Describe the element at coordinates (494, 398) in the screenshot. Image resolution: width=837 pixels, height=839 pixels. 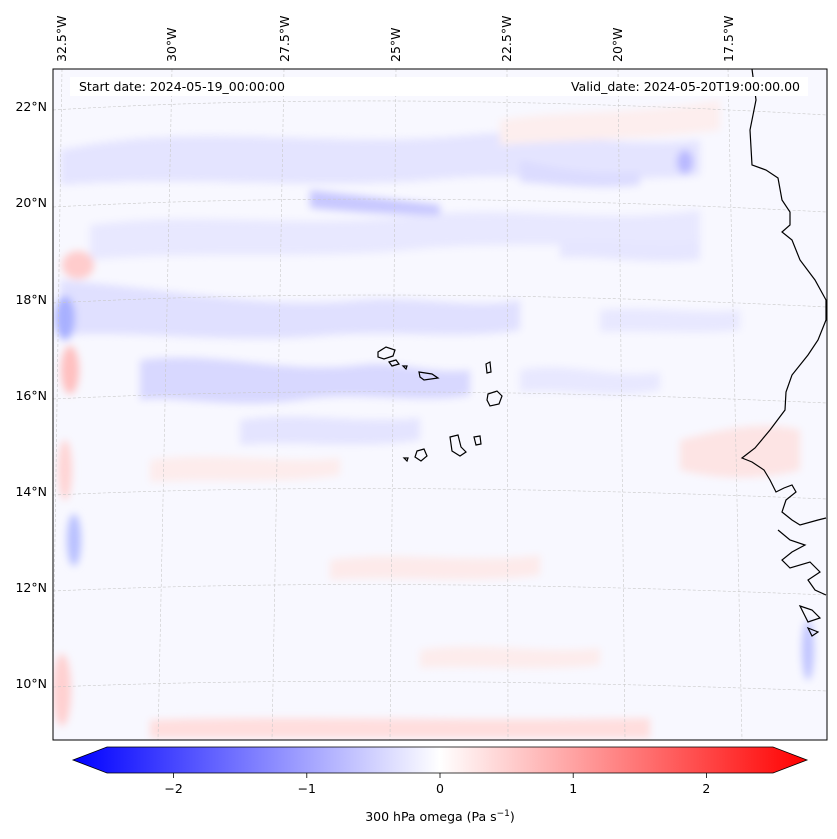
I see `island-boa-vista` at that location.